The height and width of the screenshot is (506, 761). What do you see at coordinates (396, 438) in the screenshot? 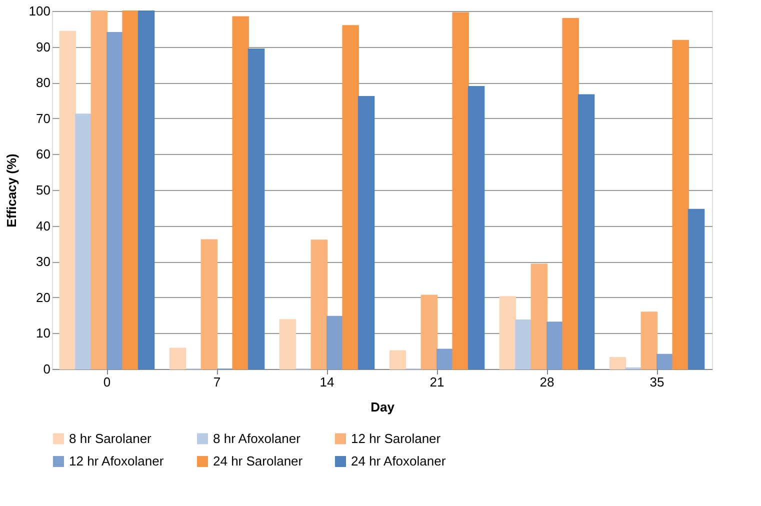
I see `legend-label: 12 hr Sarolaner` at bounding box center [396, 438].